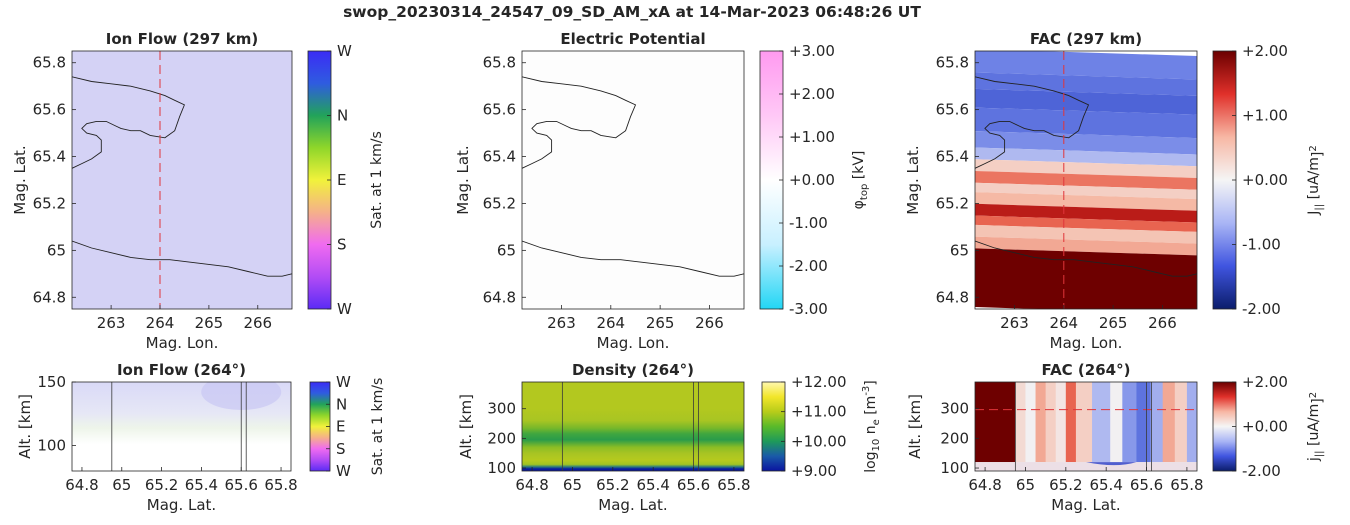  What do you see at coordinates (952, 110) in the screenshot?
I see `y-tick-label: 65.6` at bounding box center [952, 110].